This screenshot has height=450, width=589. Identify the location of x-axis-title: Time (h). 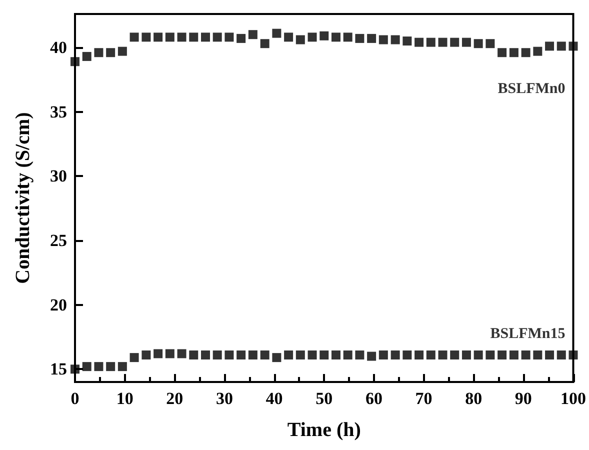
(324, 430).